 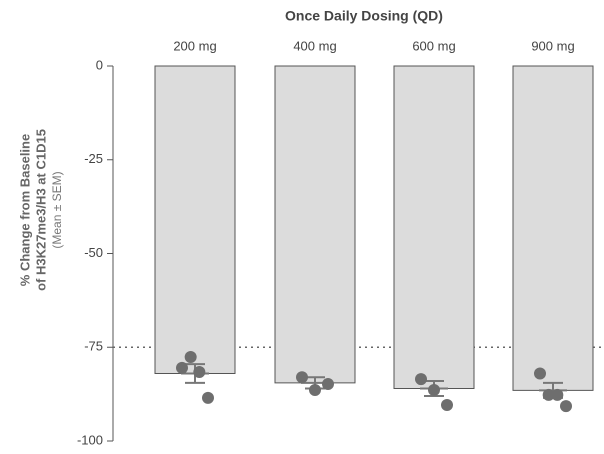 I want to click on y-tick-label: -75, so click(x=93, y=346).